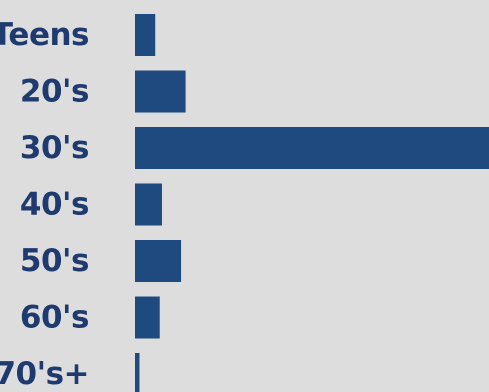 The width and height of the screenshot is (489, 392). Describe the element at coordinates (312, 148) in the screenshot. I see `bar-30-s` at that location.